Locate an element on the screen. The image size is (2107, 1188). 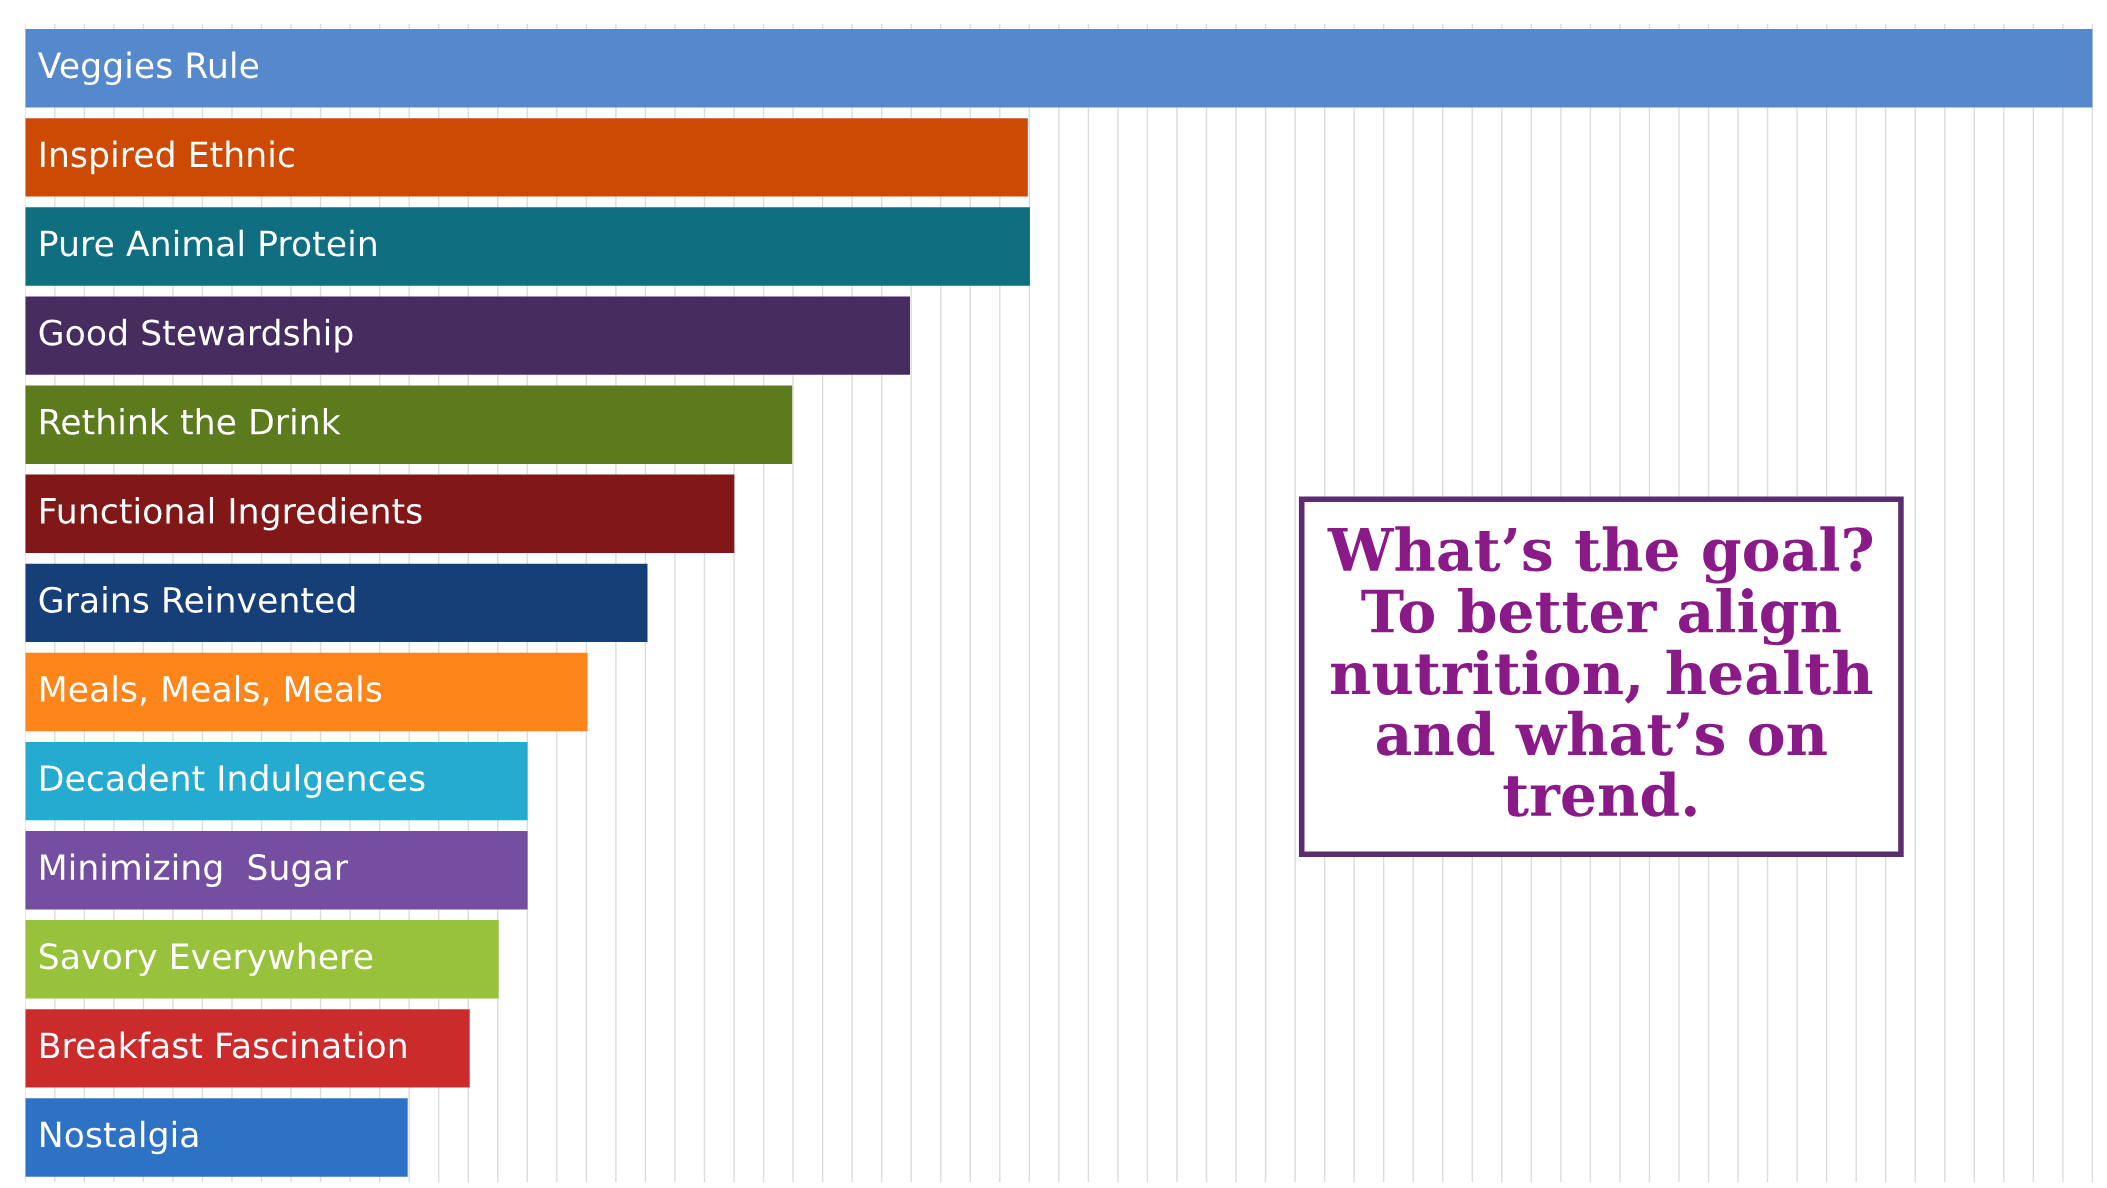
y-tick-label: Inspired Ethnic is located at coordinates (167, 157).